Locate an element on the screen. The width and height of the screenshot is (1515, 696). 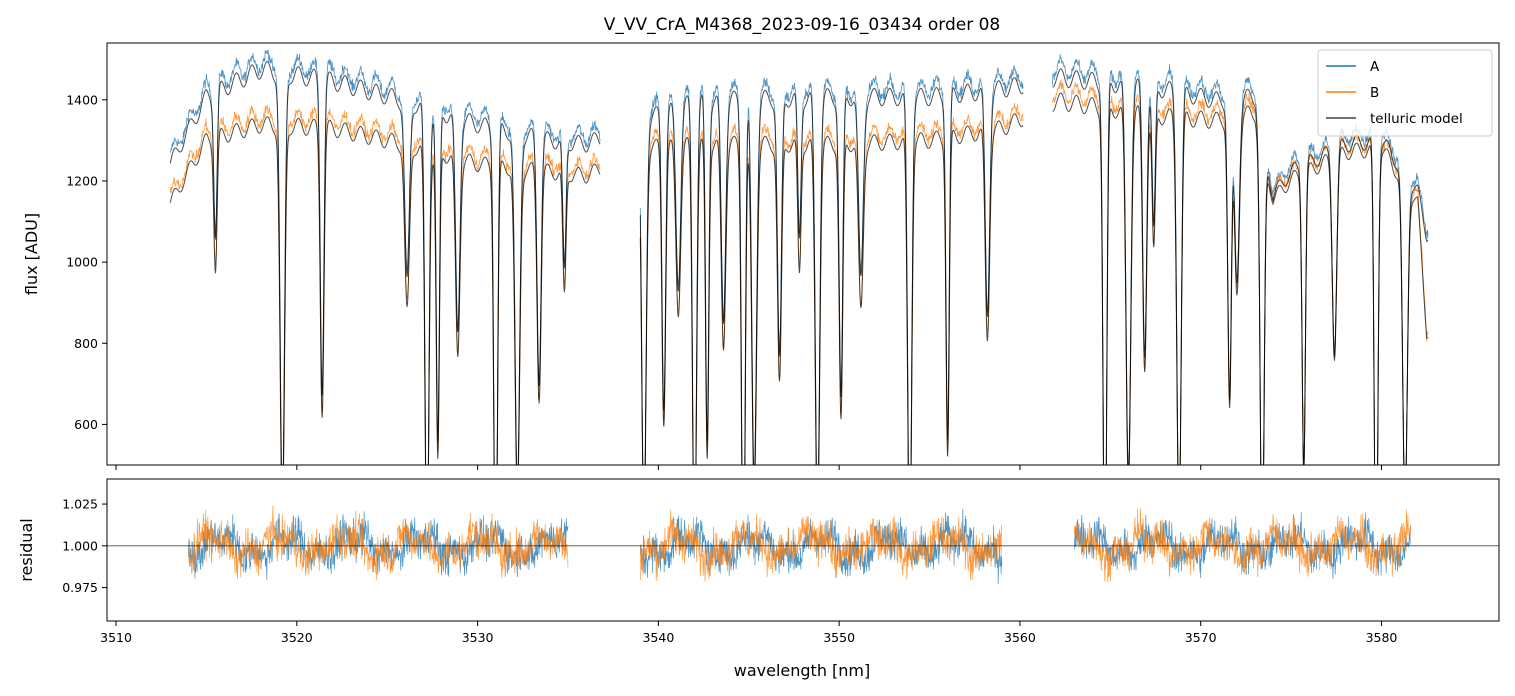
top-x-axis is located at coordinates (748, 467).